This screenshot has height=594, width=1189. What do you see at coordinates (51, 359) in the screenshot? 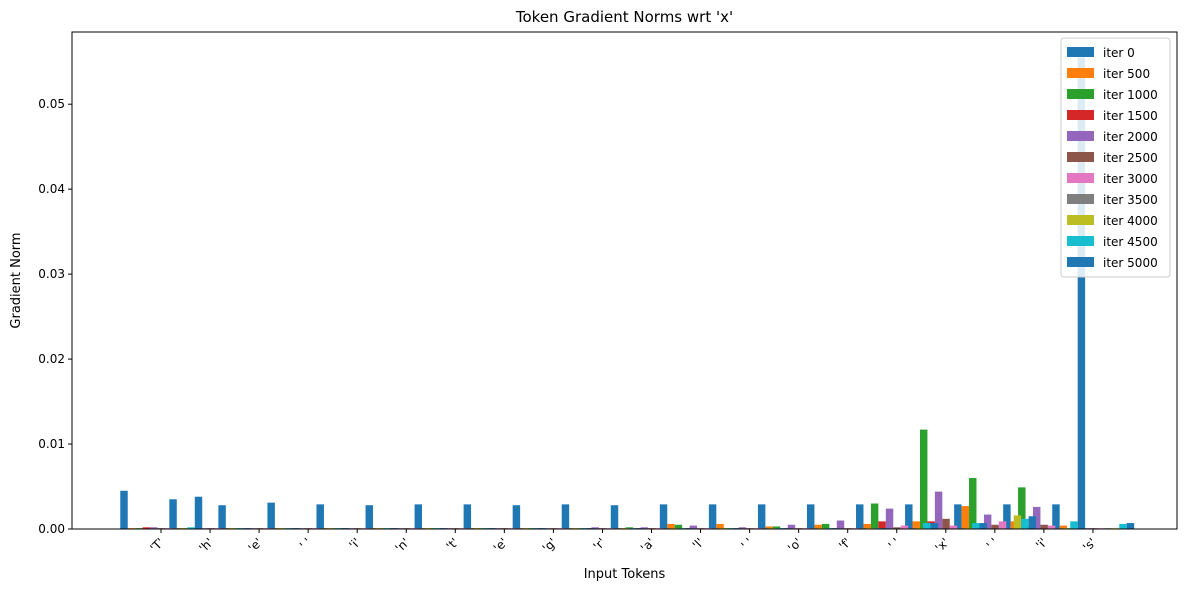
I see `y-tick-label: 0.02` at bounding box center [51, 359].